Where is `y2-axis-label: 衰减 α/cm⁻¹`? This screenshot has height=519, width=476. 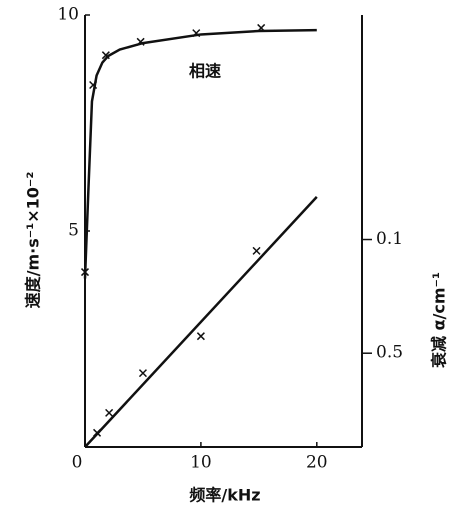 y2-axis-label: 衰减 α/cm⁻¹ is located at coordinates (439, 320).